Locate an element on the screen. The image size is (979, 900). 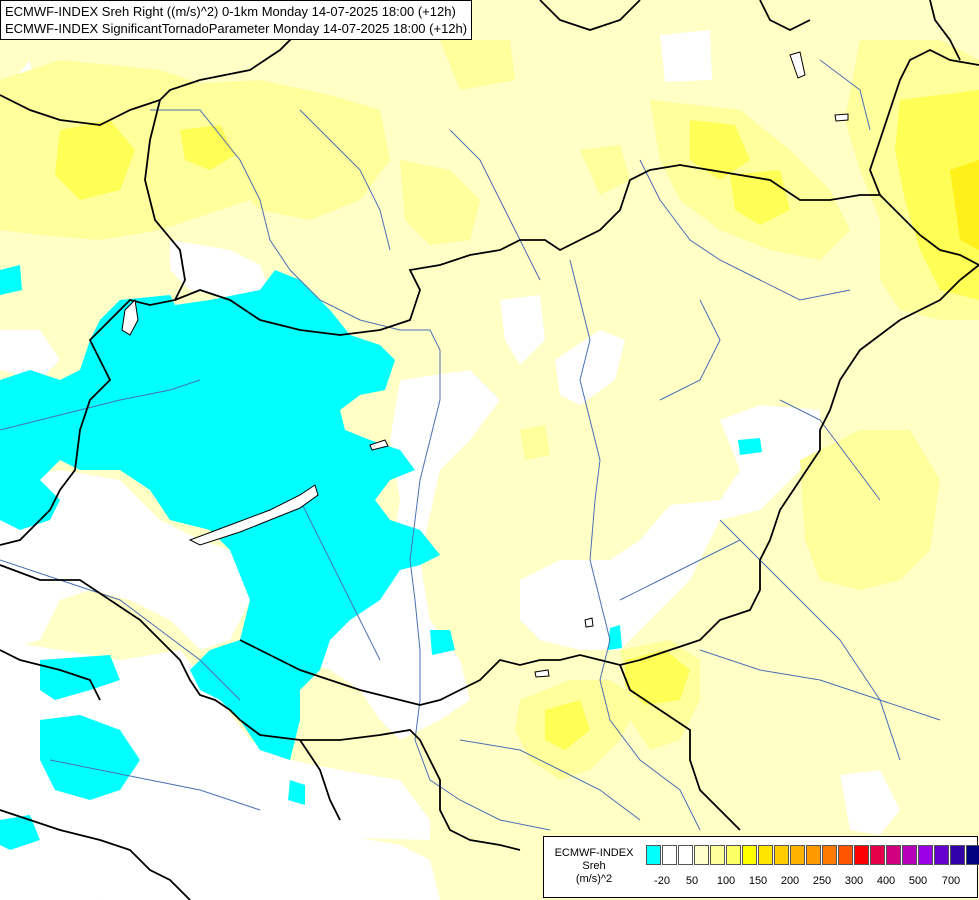
legend-label: -20 is located at coordinates (662, 881).